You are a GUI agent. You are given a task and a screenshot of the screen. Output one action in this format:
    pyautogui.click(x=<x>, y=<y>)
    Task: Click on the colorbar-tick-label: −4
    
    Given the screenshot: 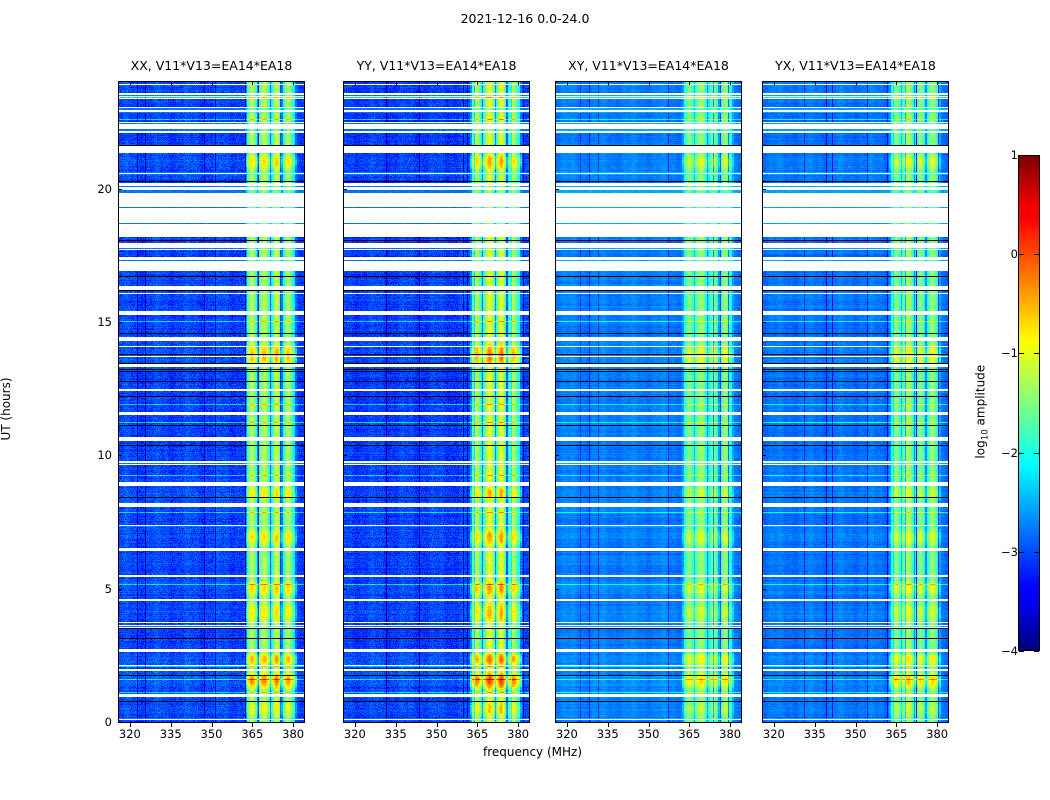 What is the action you would take?
    pyautogui.click(x=1009, y=651)
    